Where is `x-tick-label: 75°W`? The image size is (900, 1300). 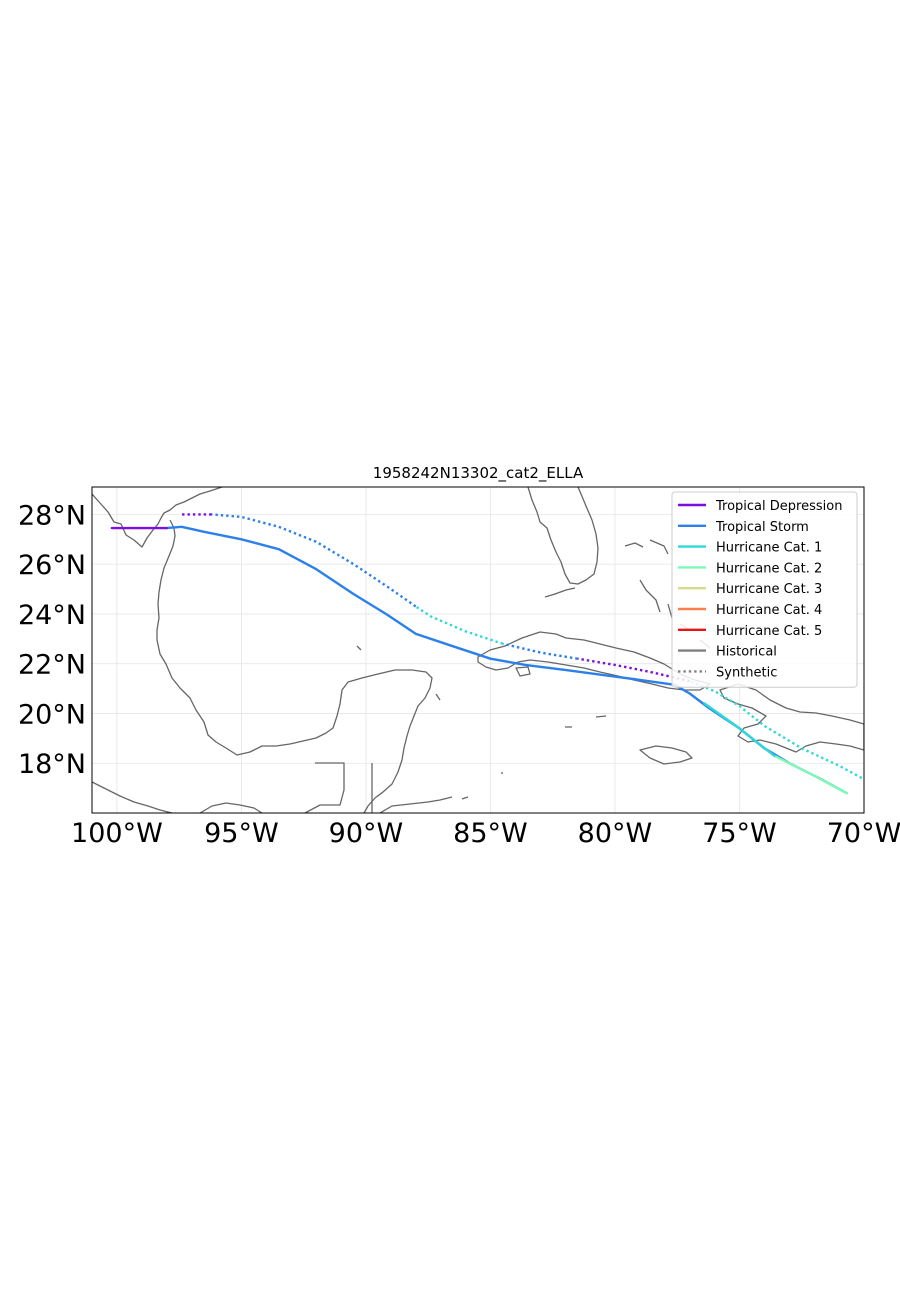 x-tick-label: 75°W is located at coordinates (739, 833).